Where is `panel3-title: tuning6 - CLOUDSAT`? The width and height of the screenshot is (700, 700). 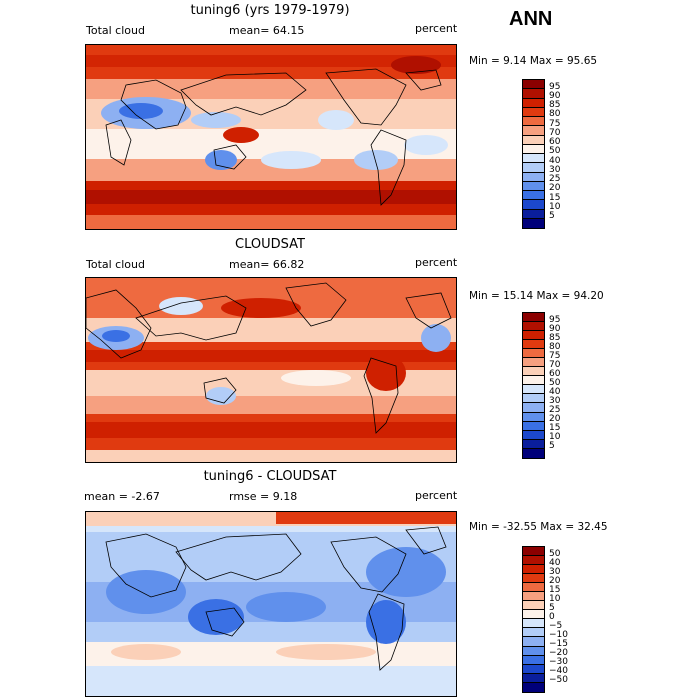
panel3-title: tuning6 - CLOUDSAT is located at coordinates (270, 476).